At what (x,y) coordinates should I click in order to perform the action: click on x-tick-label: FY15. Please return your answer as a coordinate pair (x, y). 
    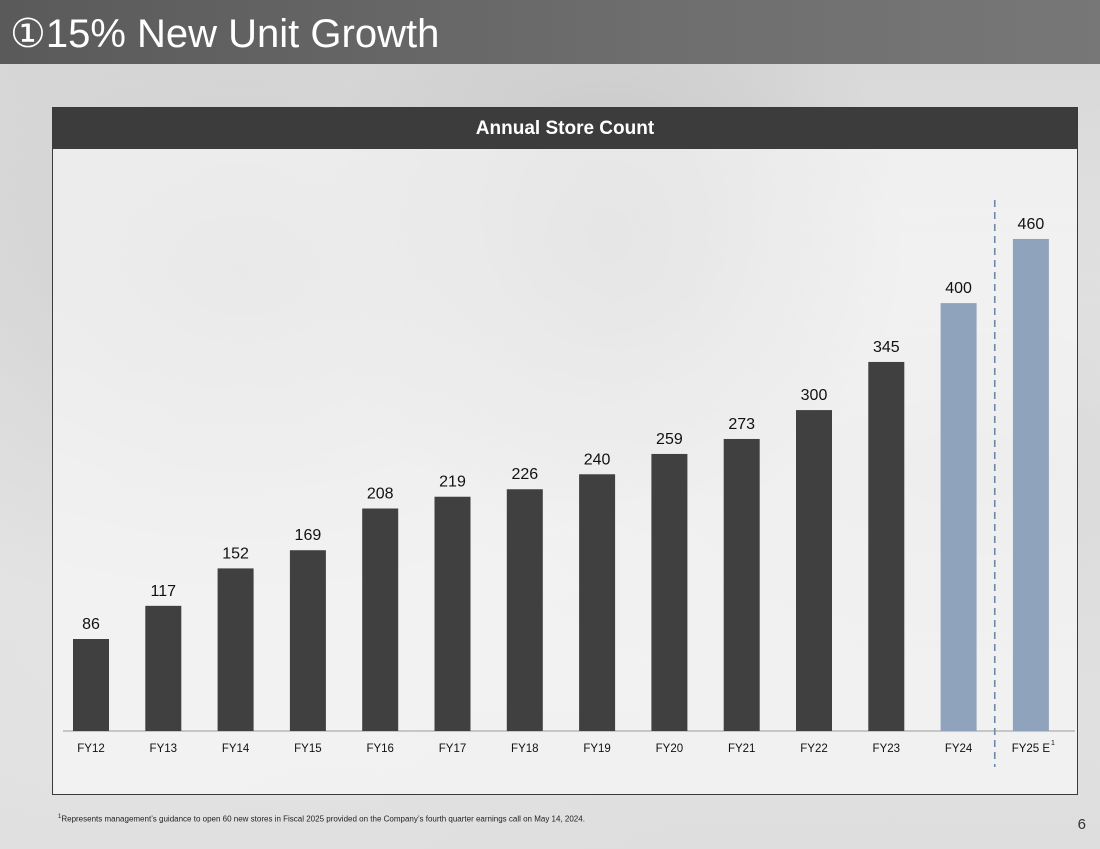
    Looking at the image, I should click on (308, 749).